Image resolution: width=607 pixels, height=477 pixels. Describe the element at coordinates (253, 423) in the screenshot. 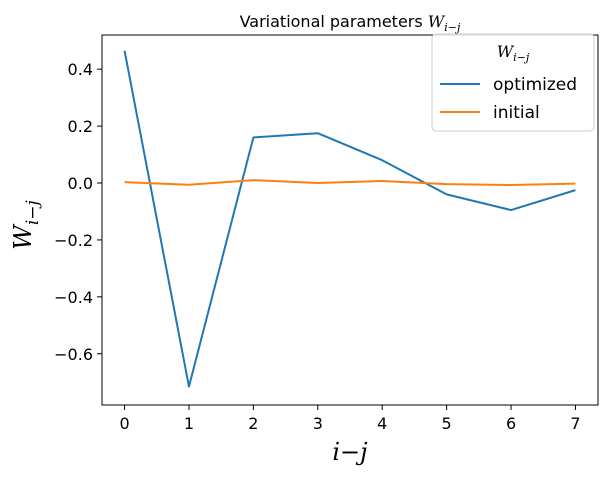

I see `x-tick-label: 2` at that location.